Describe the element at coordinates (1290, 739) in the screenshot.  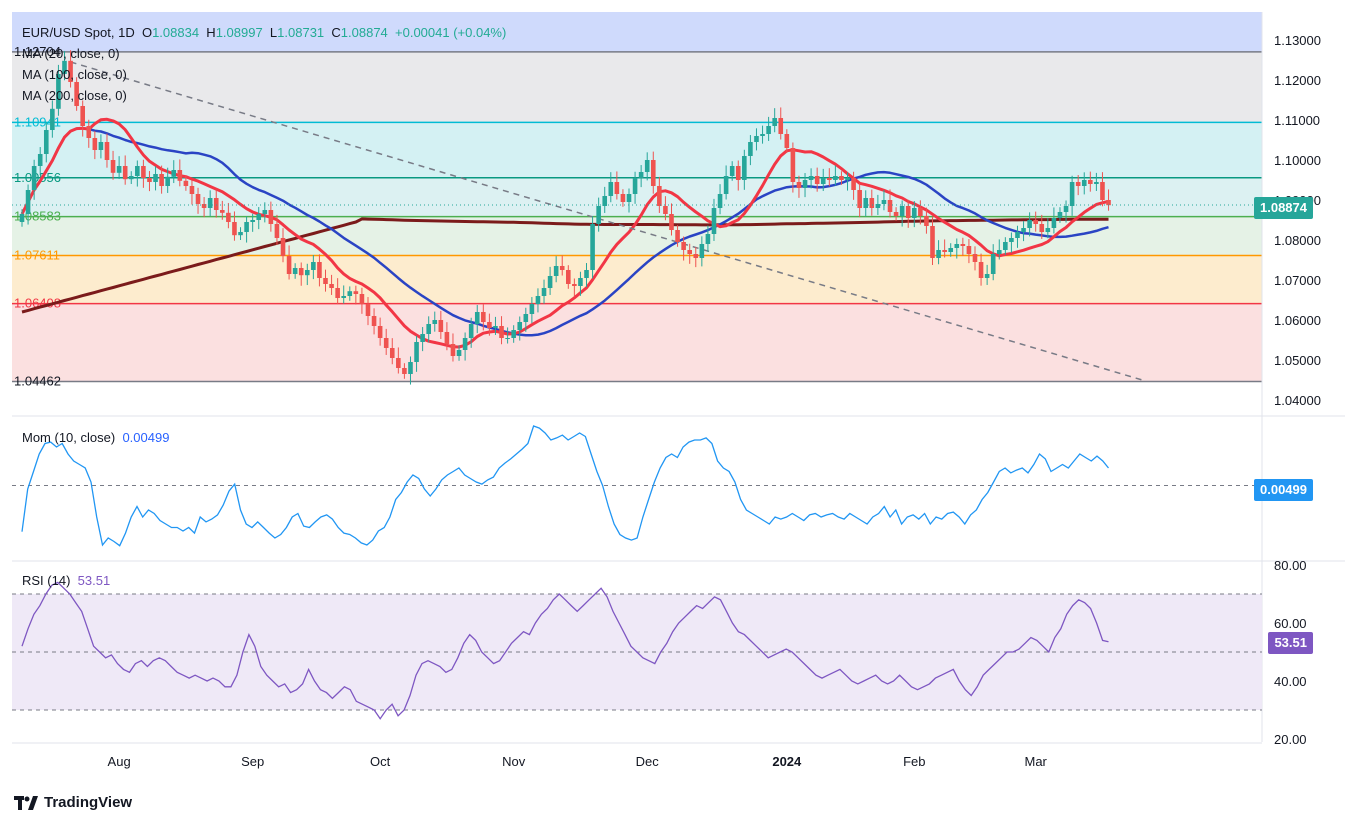
I see `rsi-axis-tick: 20.00` at that location.